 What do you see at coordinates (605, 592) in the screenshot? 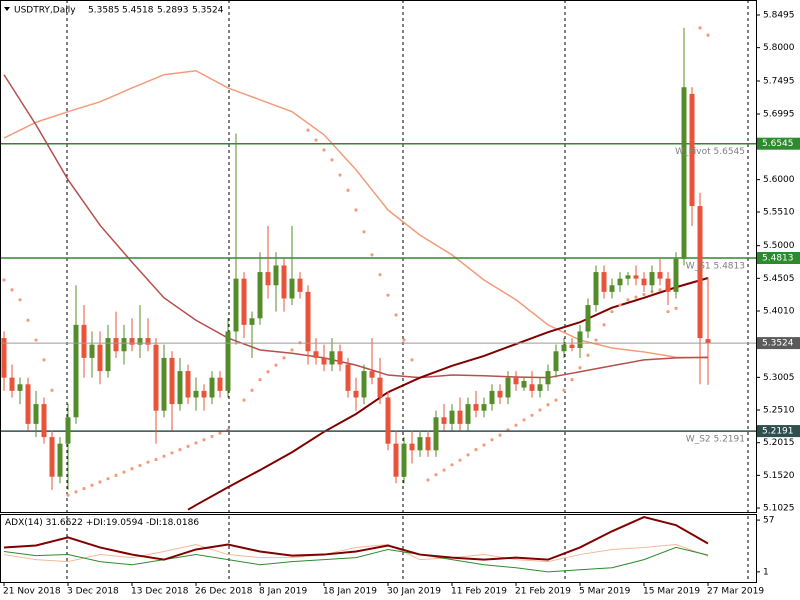
I see `x-tick-label: 5 Mar 2019` at bounding box center [605, 592].